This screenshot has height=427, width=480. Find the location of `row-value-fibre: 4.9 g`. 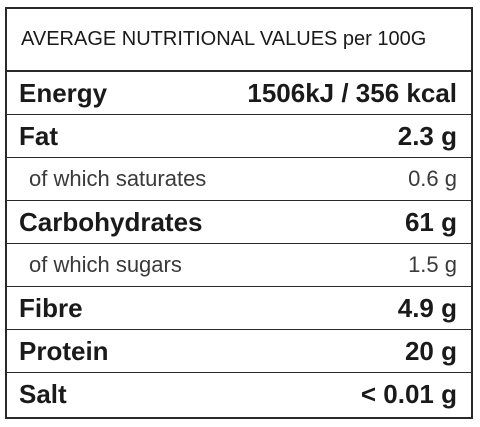

row-value-fibre: 4.9 g is located at coordinates (427, 307).